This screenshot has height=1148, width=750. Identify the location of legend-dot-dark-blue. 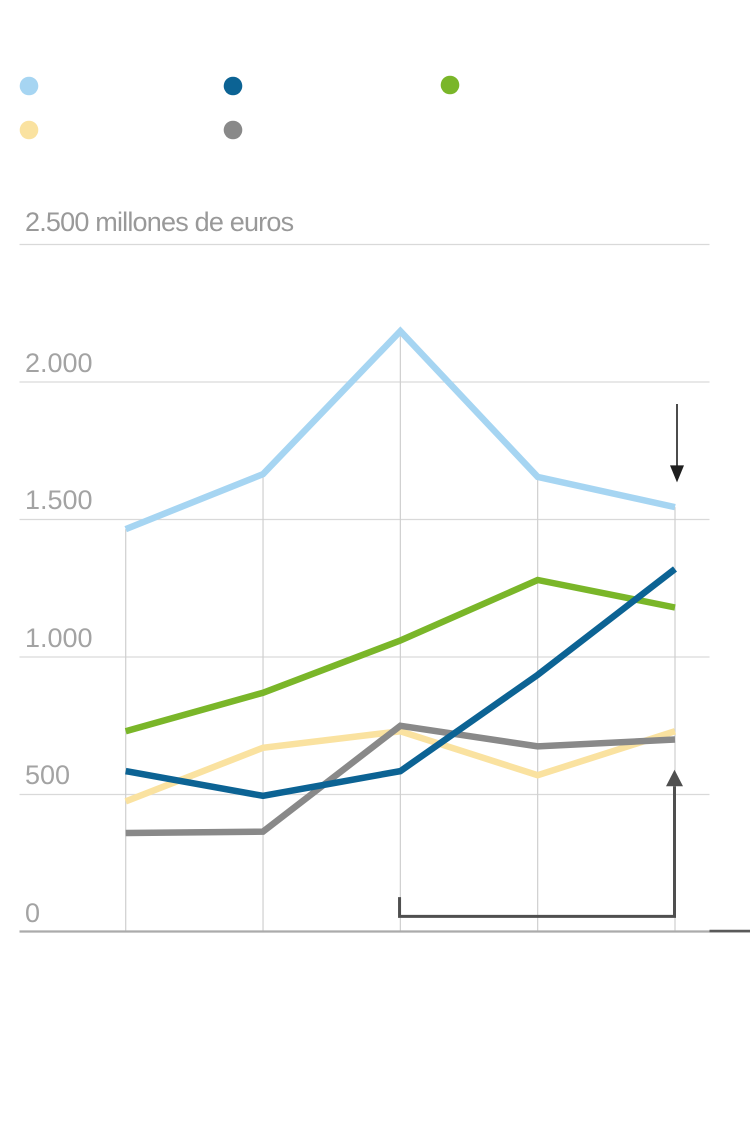
(233, 86).